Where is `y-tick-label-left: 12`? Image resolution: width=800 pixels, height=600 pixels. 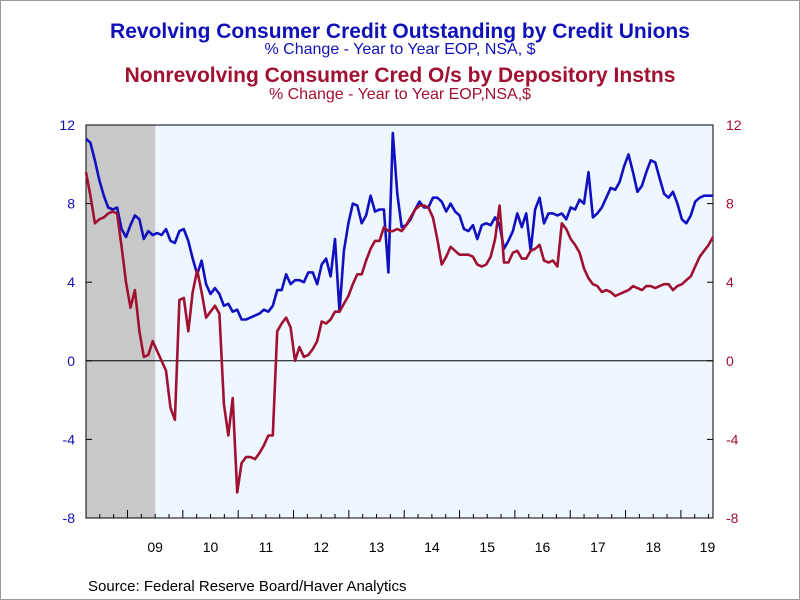
y-tick-label-left: 12 is located at coordinates (67, 125).